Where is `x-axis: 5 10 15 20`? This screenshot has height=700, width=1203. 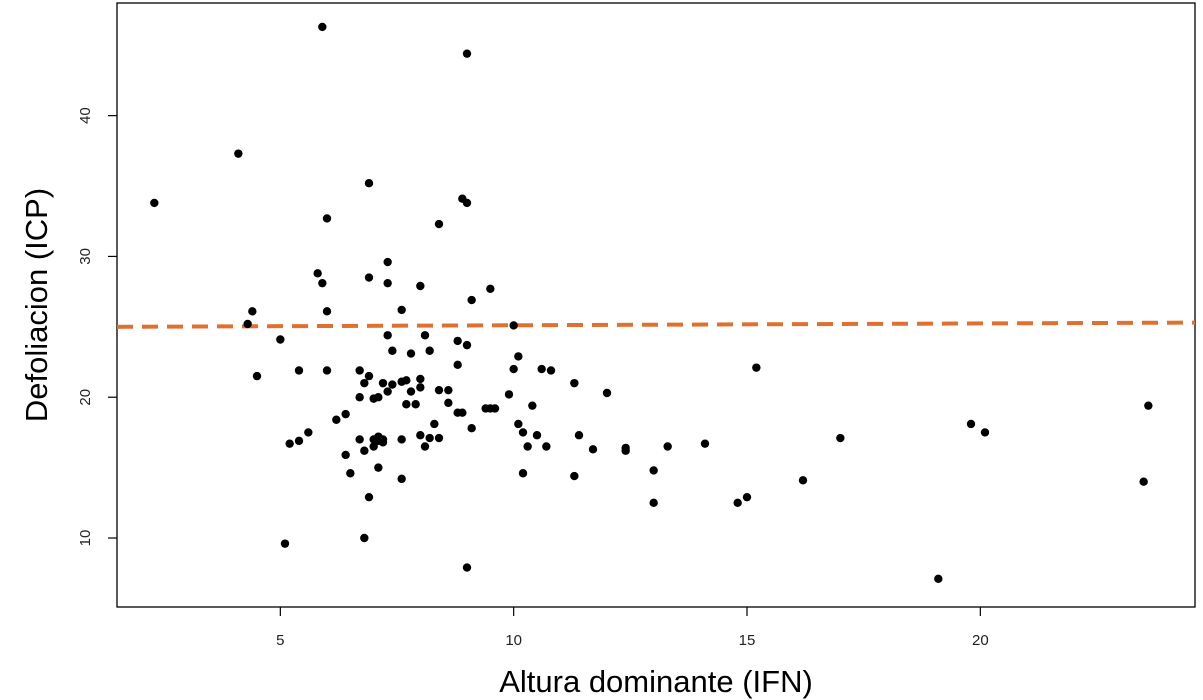 x-axis: 5 10 15 20 is located at coordinates (632, 628).